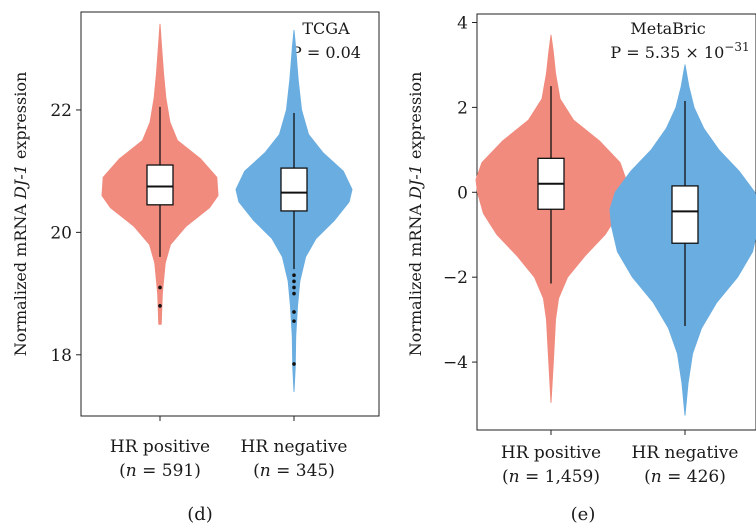 This screenshot has width=756, height=529. What do you see at coordinates (200, 514) in the screenshot?
I see `panel-label-d: (d)` at bounding box center [200, 514].